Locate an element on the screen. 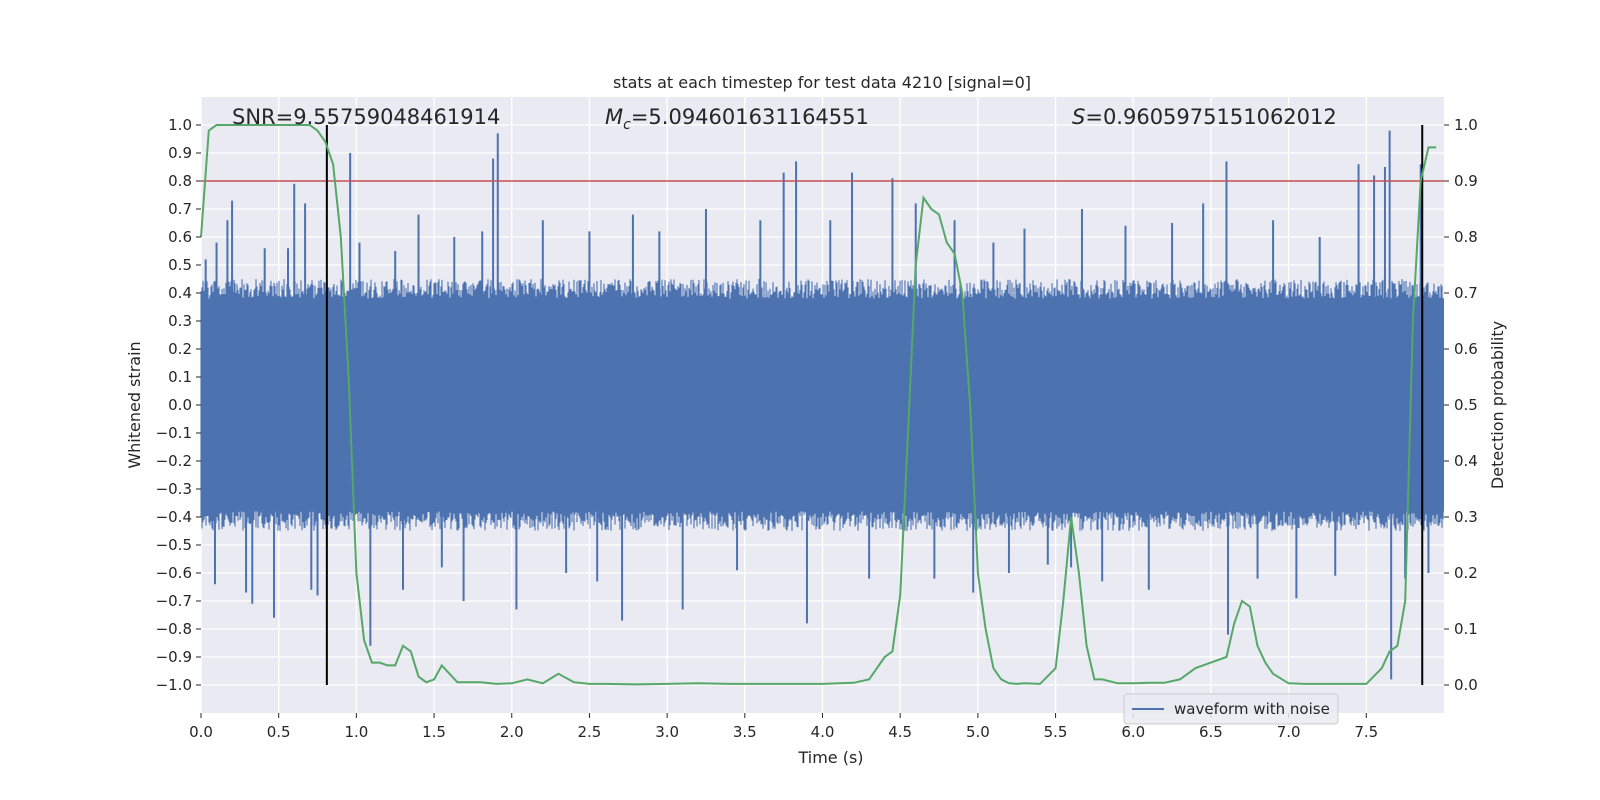 This screenshot has width=1600, height=800. y2-tick-label: 0.7 is located at coordinates (1466, 293).